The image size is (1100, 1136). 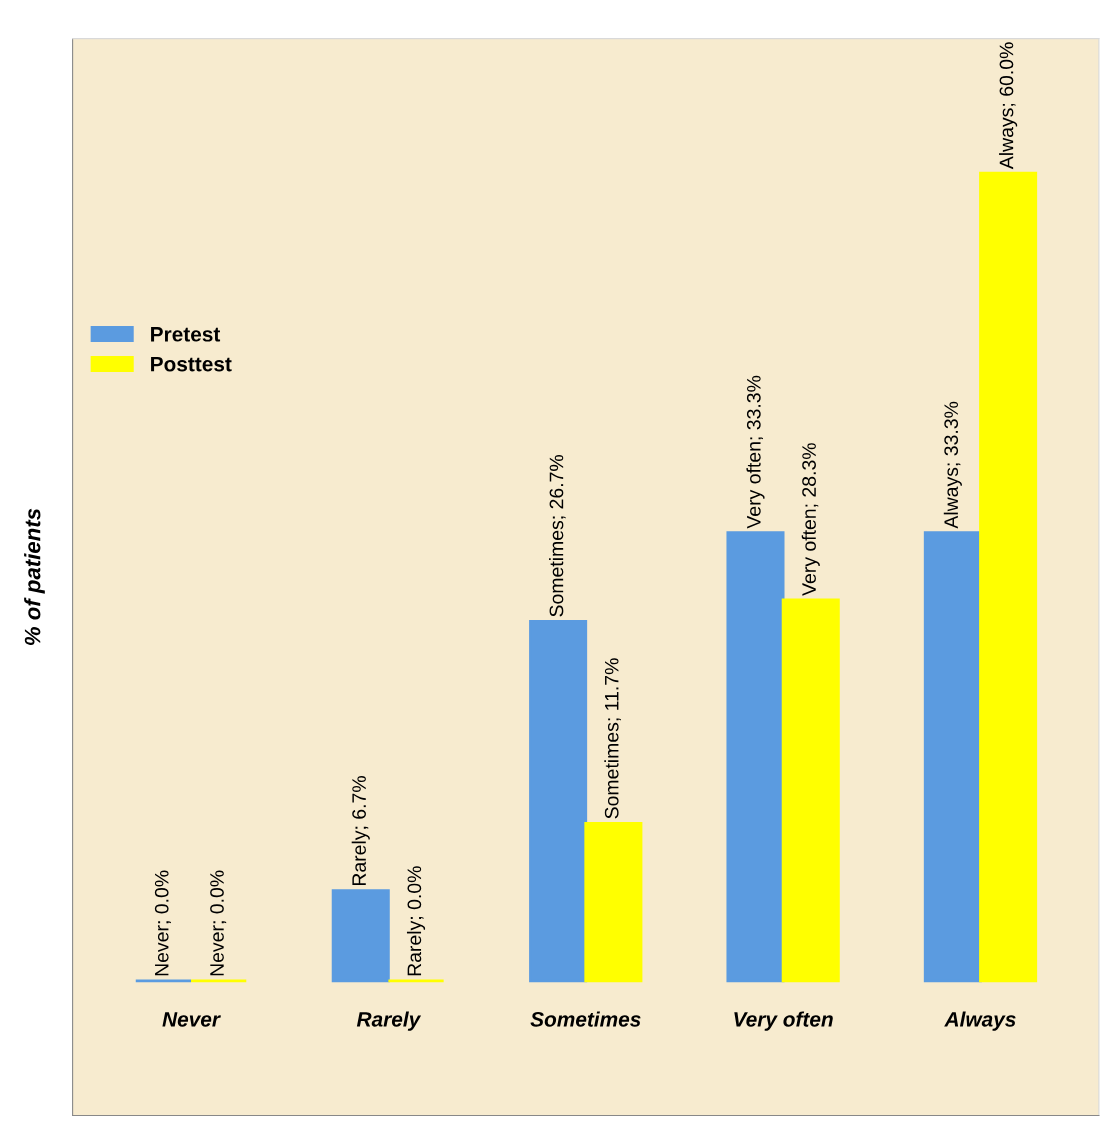 I want to click on x-tick-label: Always, so click(x=980, y=1021).